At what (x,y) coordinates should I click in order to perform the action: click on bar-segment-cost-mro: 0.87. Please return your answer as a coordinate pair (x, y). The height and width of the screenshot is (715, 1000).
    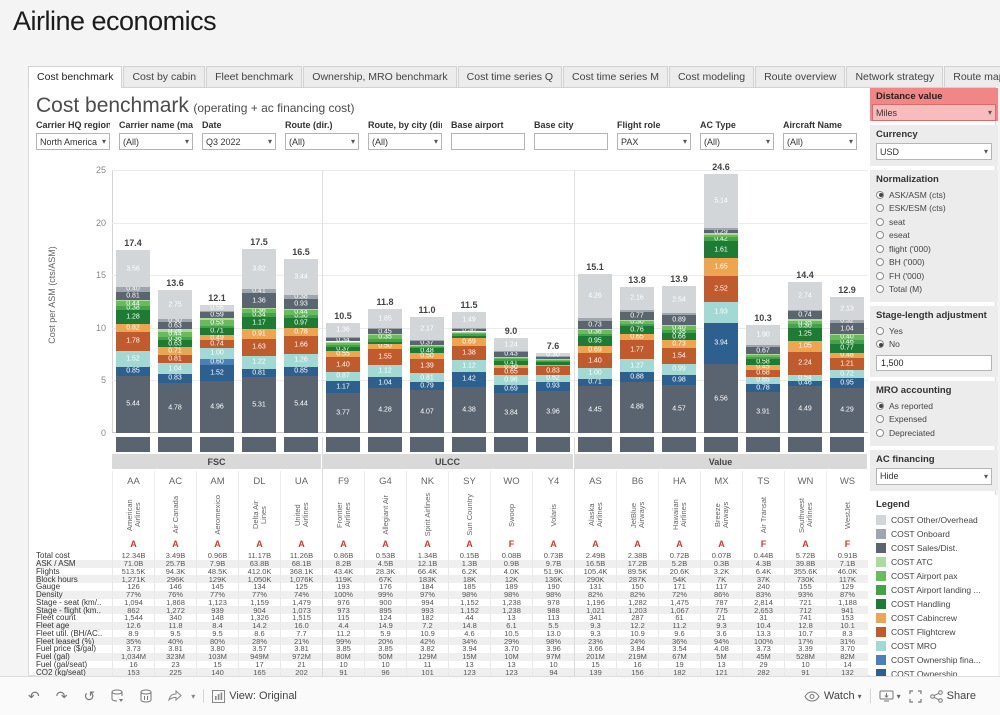
    Looking at the image, I should click on (343, 376).